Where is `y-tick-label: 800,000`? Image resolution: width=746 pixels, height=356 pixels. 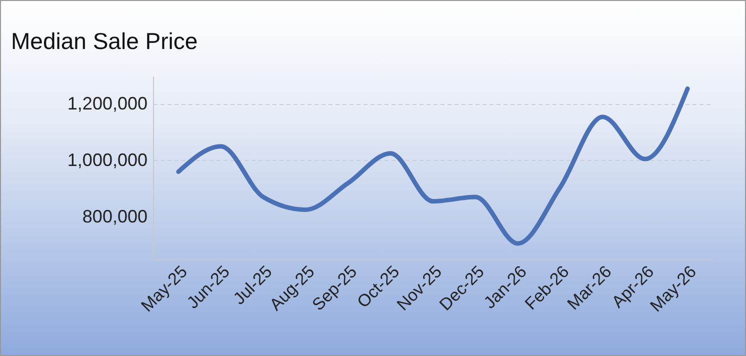
y-tick-label: 800,000 is located at coordinates (115, 216).